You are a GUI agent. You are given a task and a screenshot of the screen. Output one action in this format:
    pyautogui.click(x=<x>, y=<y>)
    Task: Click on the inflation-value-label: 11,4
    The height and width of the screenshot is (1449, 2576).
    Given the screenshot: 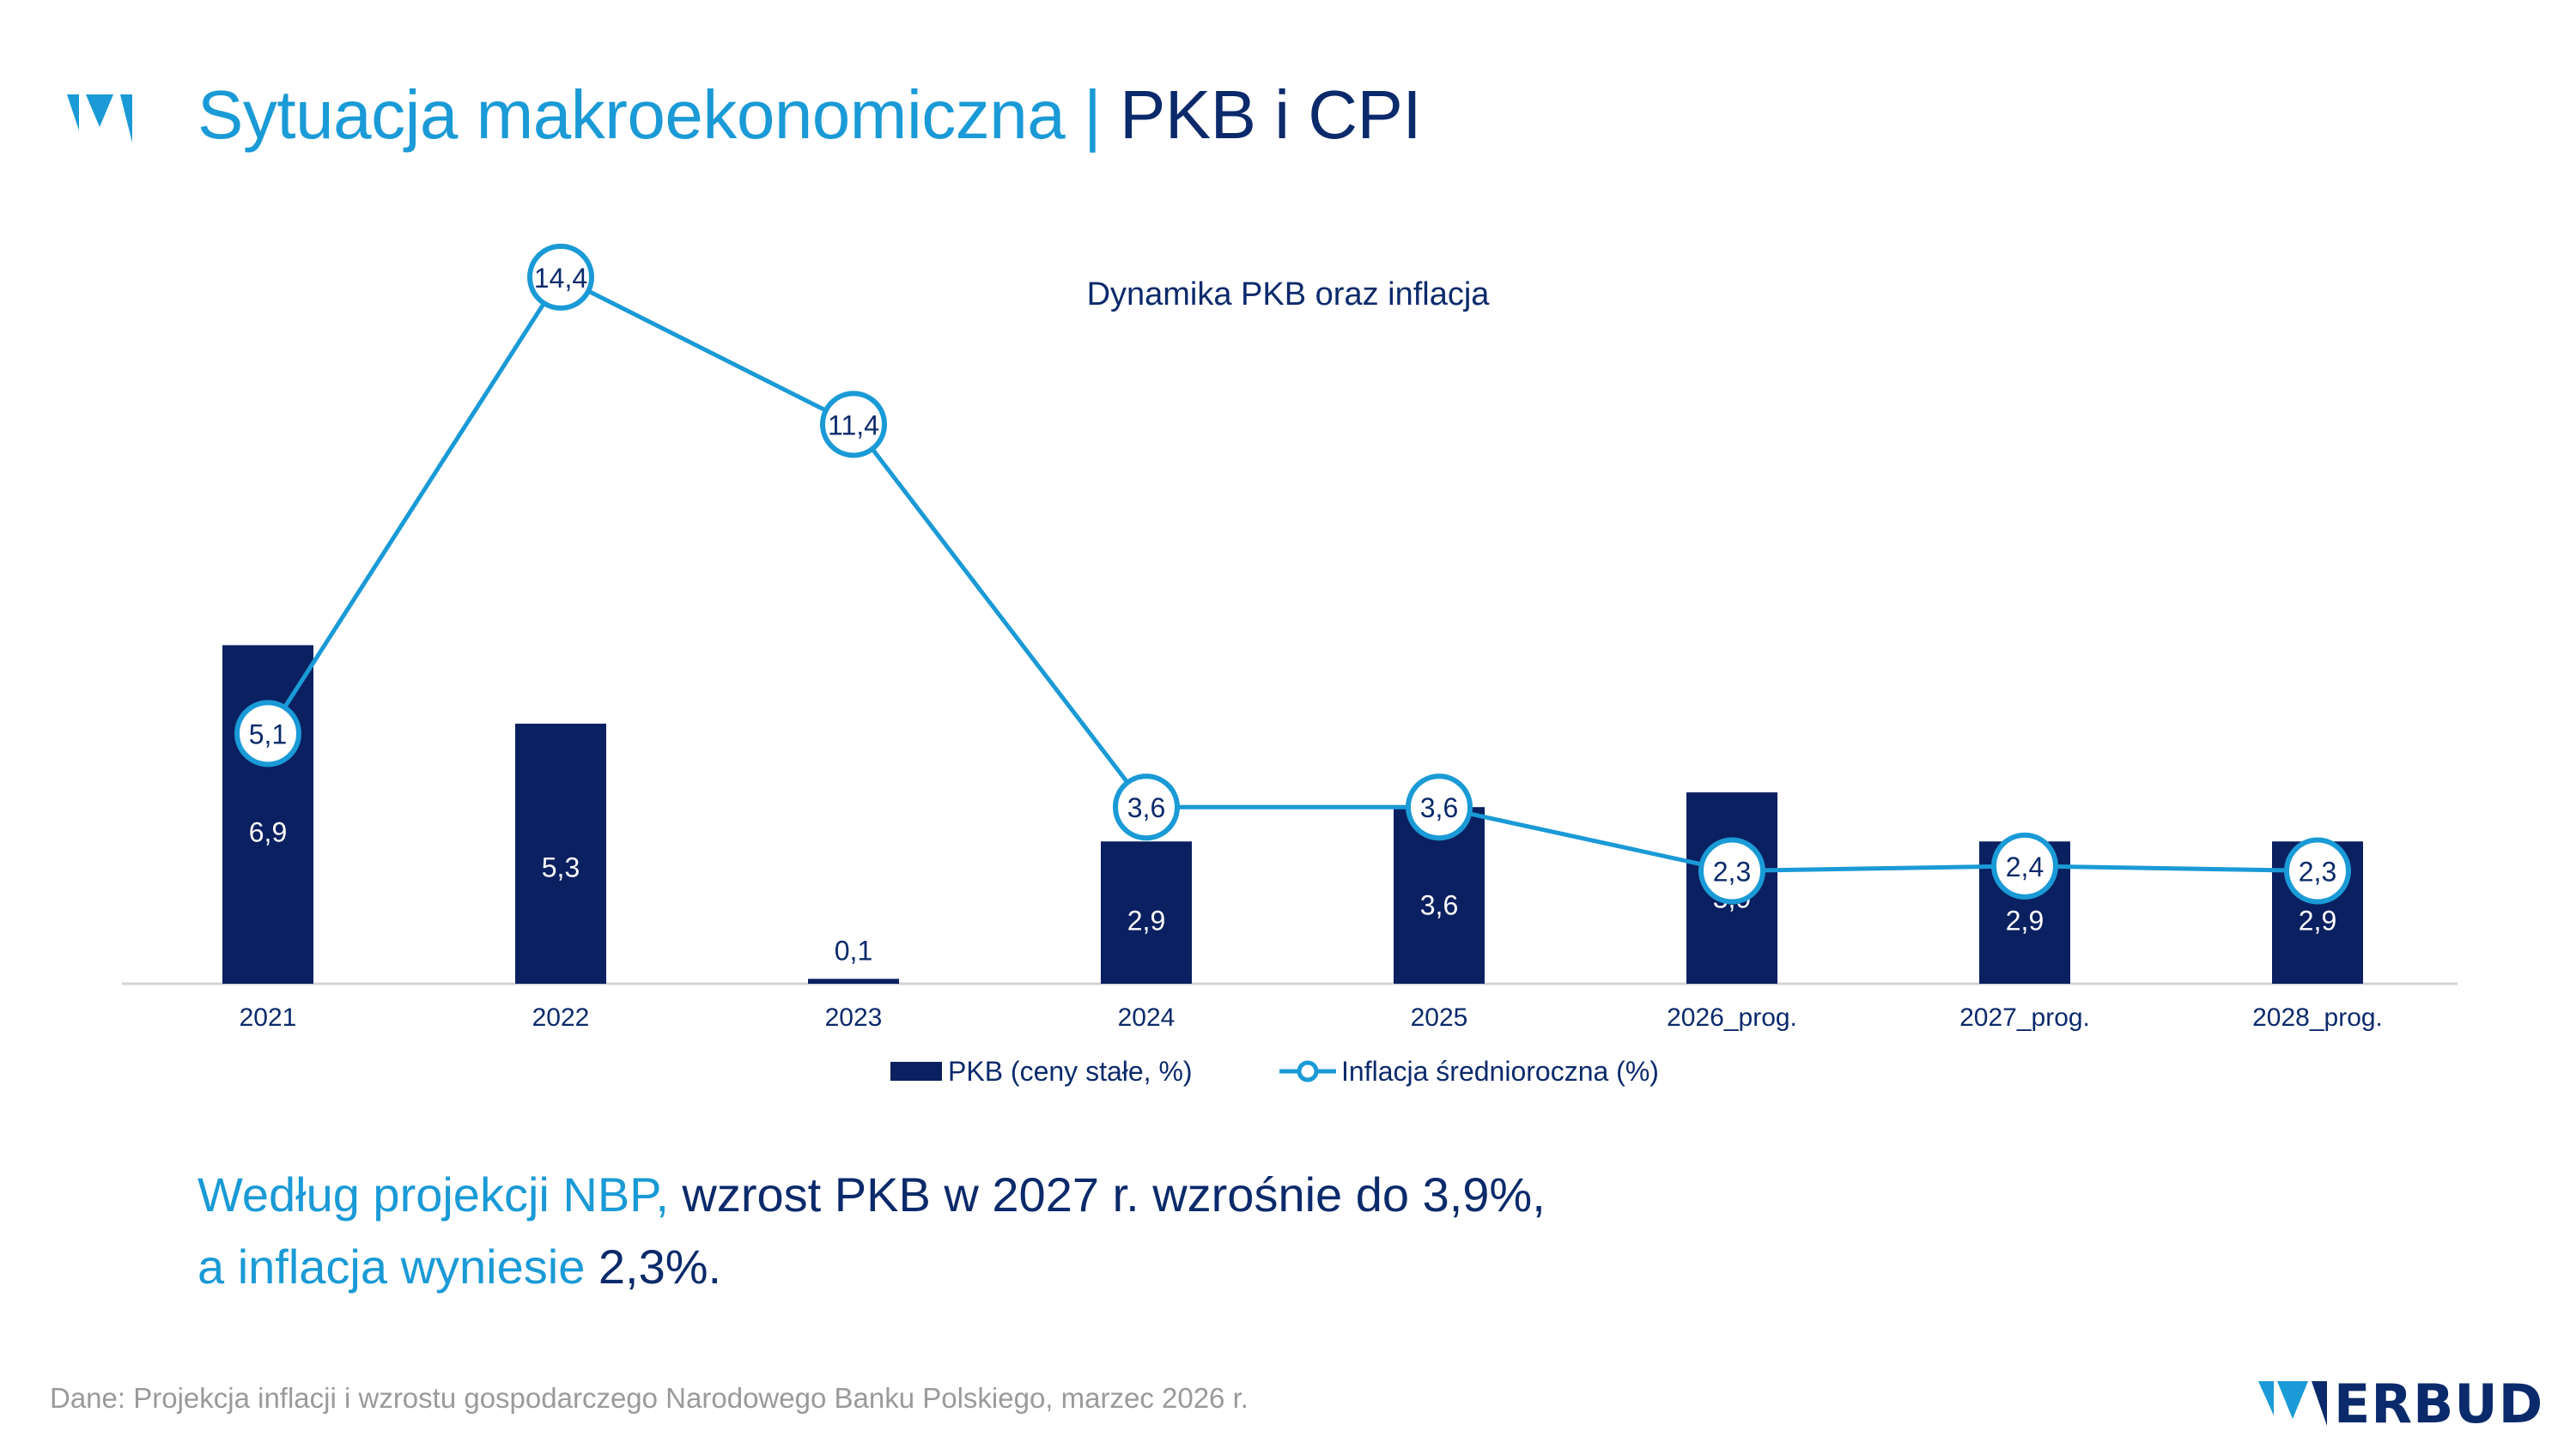 What is the action you would take?
    pyautogui.click(x=854, y=424)
    